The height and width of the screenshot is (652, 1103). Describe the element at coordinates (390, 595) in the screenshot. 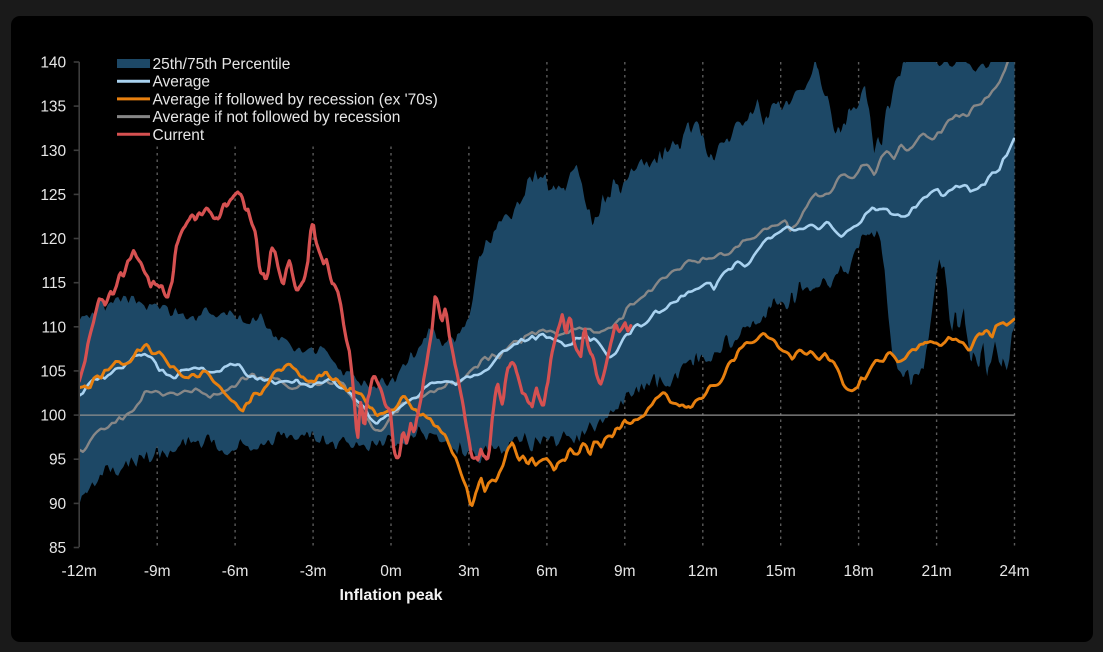

I see `svg-text: Inflation peak` at that location.